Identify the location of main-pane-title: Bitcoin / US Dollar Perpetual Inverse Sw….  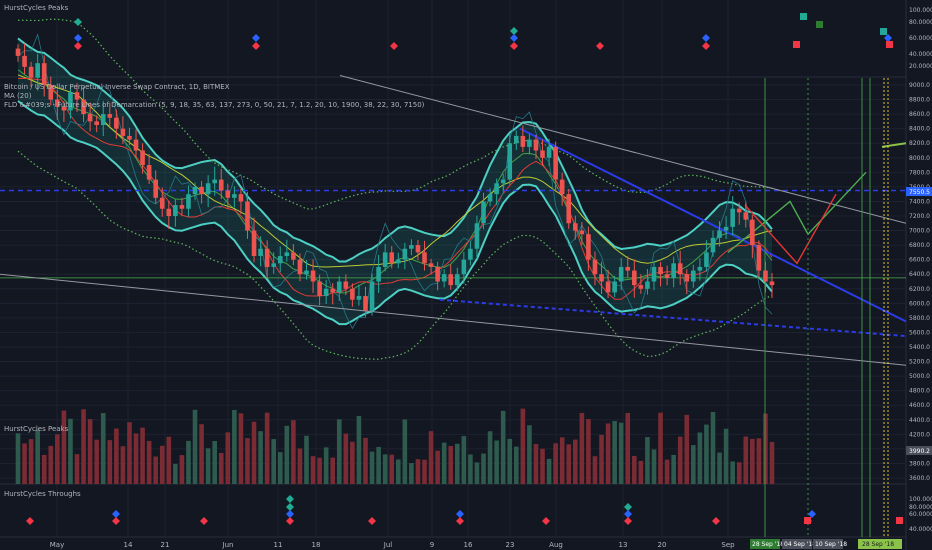
(117, 87).